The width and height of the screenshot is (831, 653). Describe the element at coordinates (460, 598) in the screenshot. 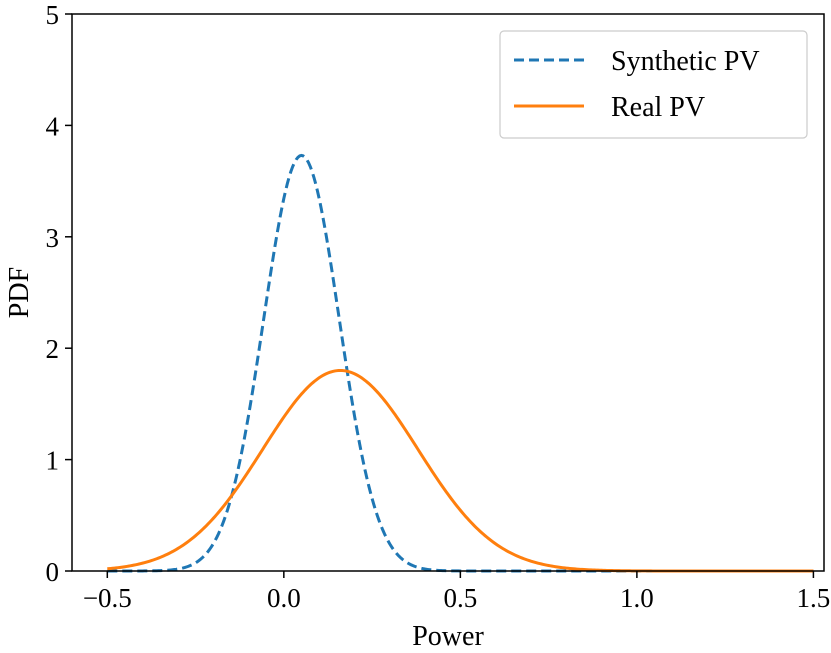

I see `x-tick-label: 0.5` at that location.